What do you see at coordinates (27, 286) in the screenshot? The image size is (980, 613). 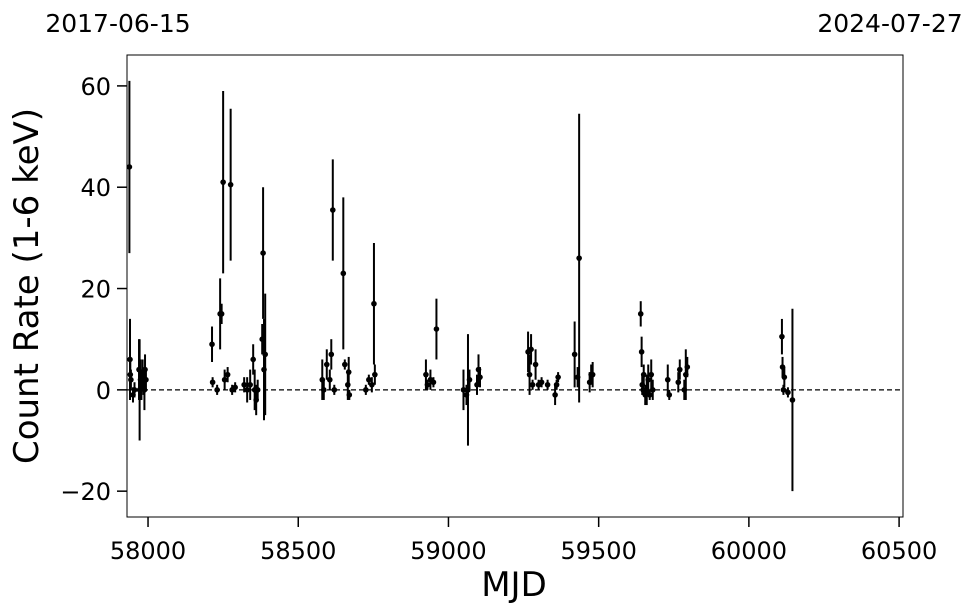 I see `y-axis-label: Count Rate (1-6 keV)` at bounding box center [27, 286].